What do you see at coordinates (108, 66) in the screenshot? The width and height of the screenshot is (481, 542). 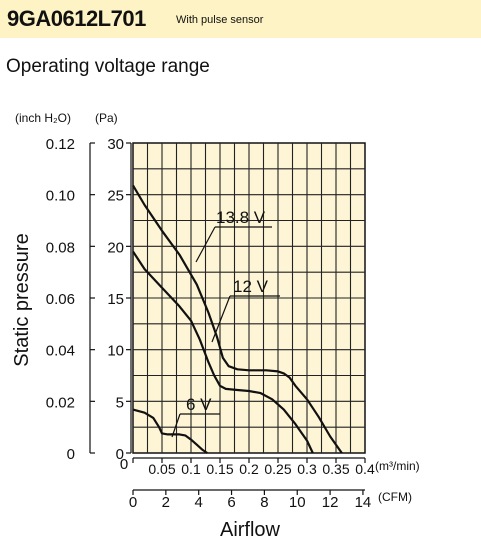 I see `chart-subtitle: Operating voltage range` at bounding box center [108, 66].